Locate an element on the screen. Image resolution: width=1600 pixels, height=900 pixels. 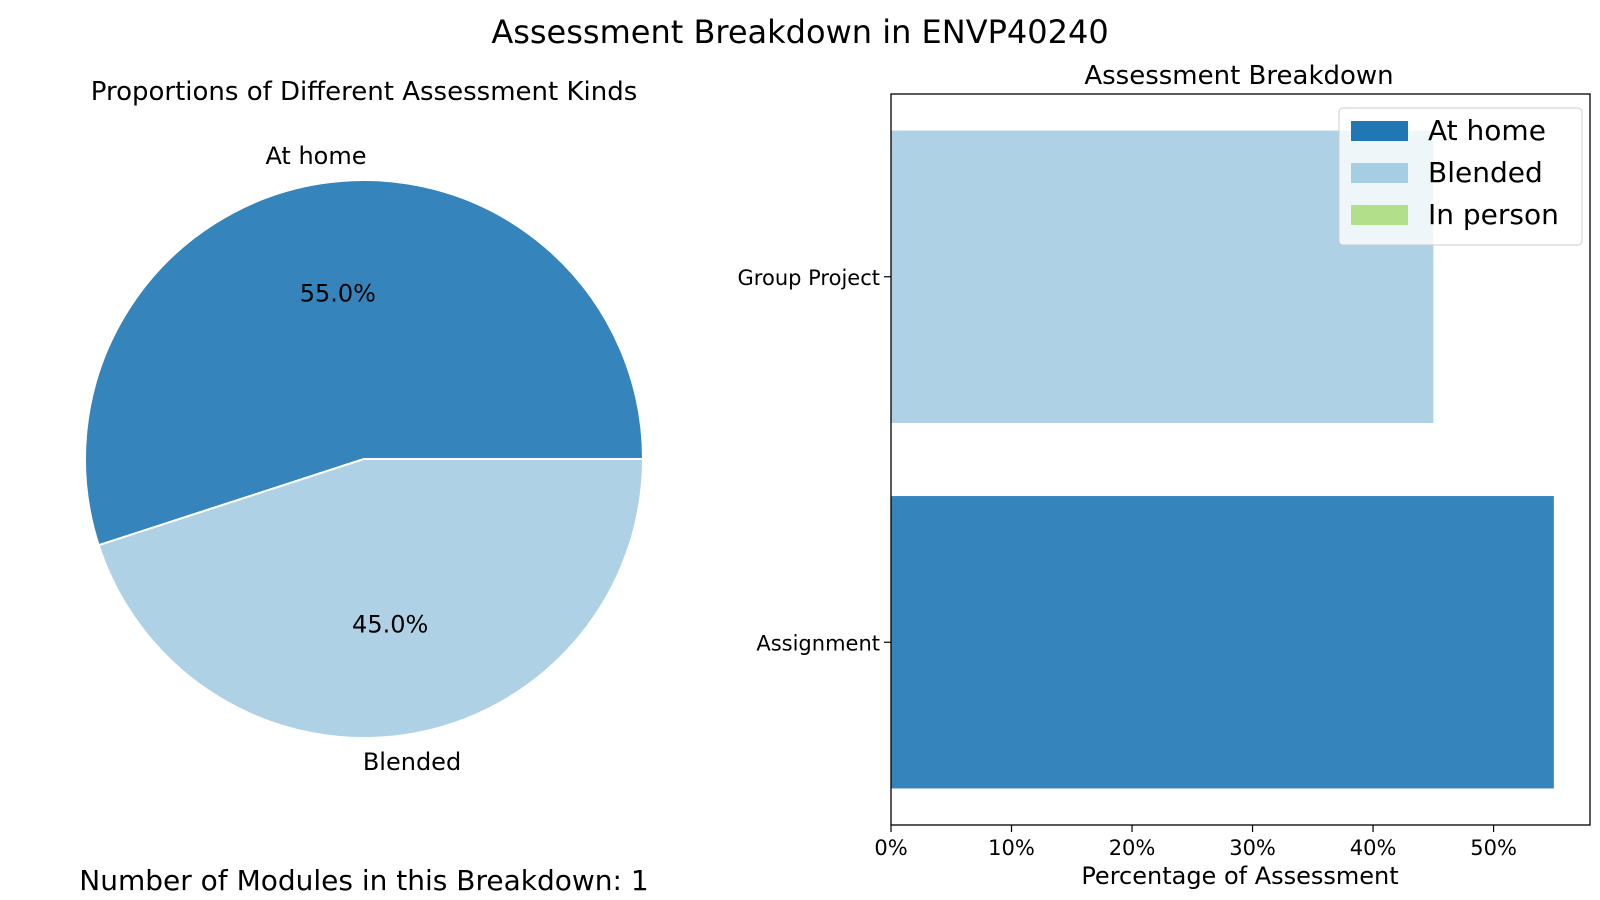
bar-chart-title: Assessment Breakdown is located at coordinates (1238, 76).